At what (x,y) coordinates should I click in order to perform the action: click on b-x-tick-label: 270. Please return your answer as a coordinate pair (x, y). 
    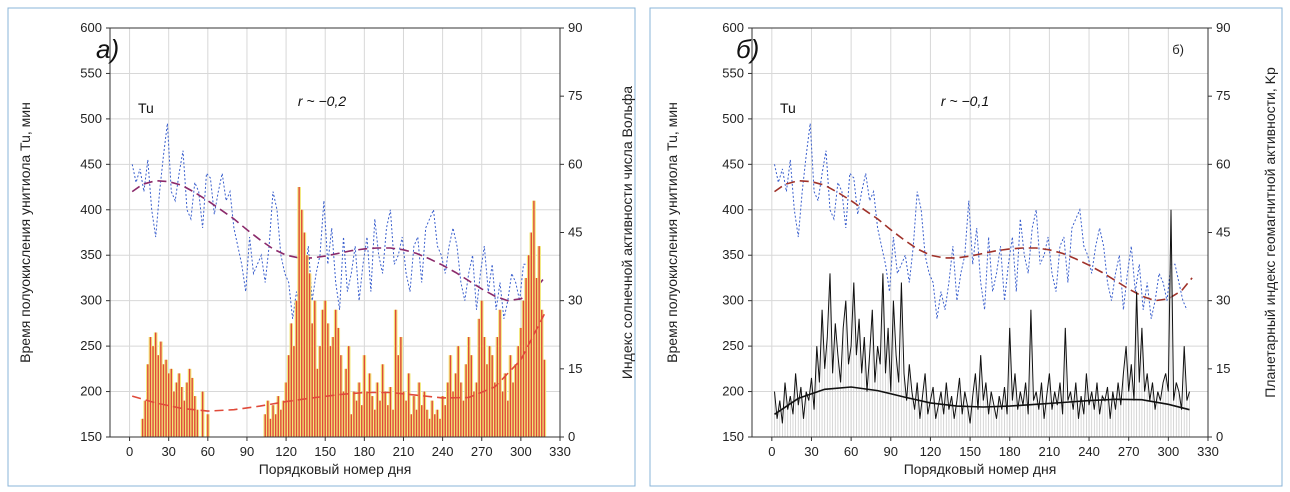
    Looking at the image, I should click on (1129, 451).